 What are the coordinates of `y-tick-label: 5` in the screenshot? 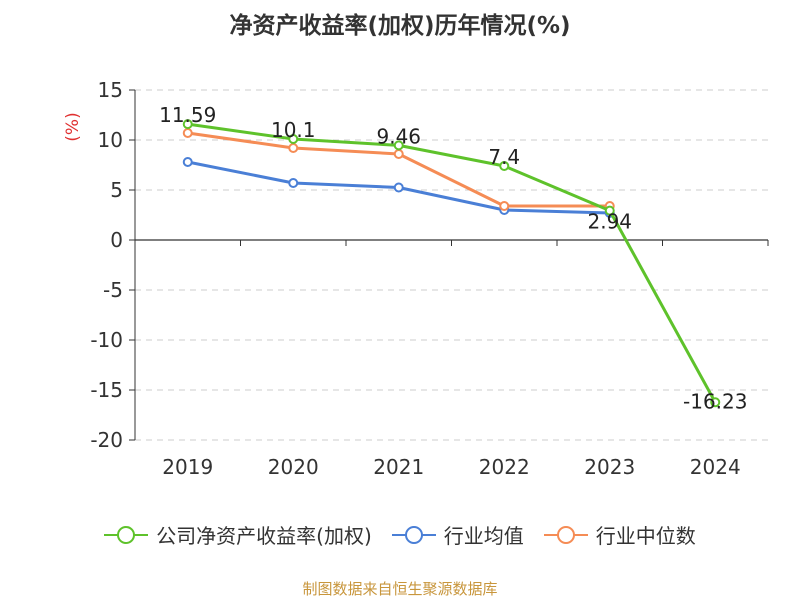 It's located at (116, 190).